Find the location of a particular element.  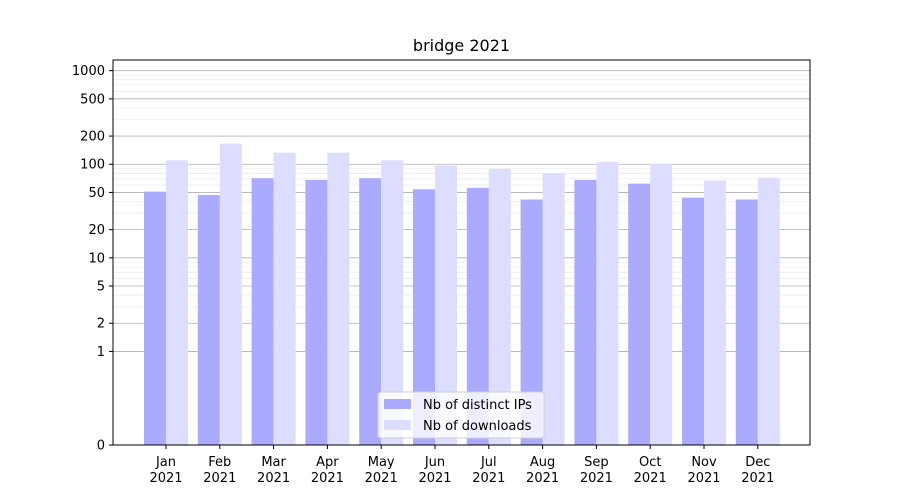

x-tick-label-month: Dec is located at coordinates (757, 462).